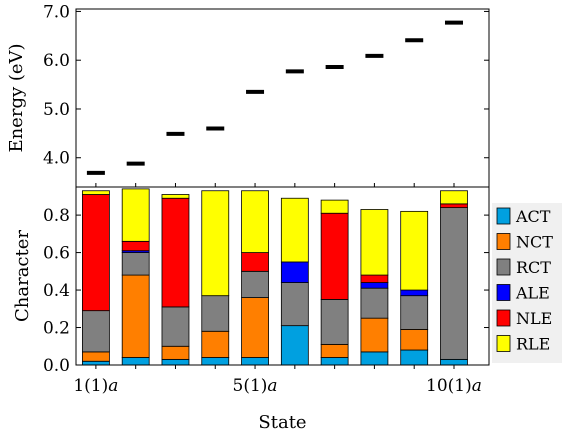 Image resolution: width=564 pixels, height=437 pixels. I want to click on state-xtick-label: 1(1)a, so click(95, 386).